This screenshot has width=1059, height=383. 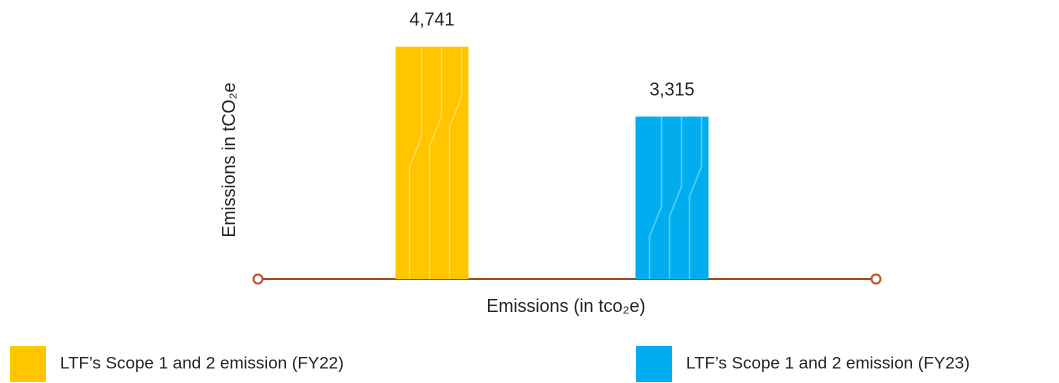 What do you see at coordinates (828, 362) in the screenshot?
I see `legend-label: LTF’s Scope 1 and 2 emission (FY23)` at bounding box center [828, 362].